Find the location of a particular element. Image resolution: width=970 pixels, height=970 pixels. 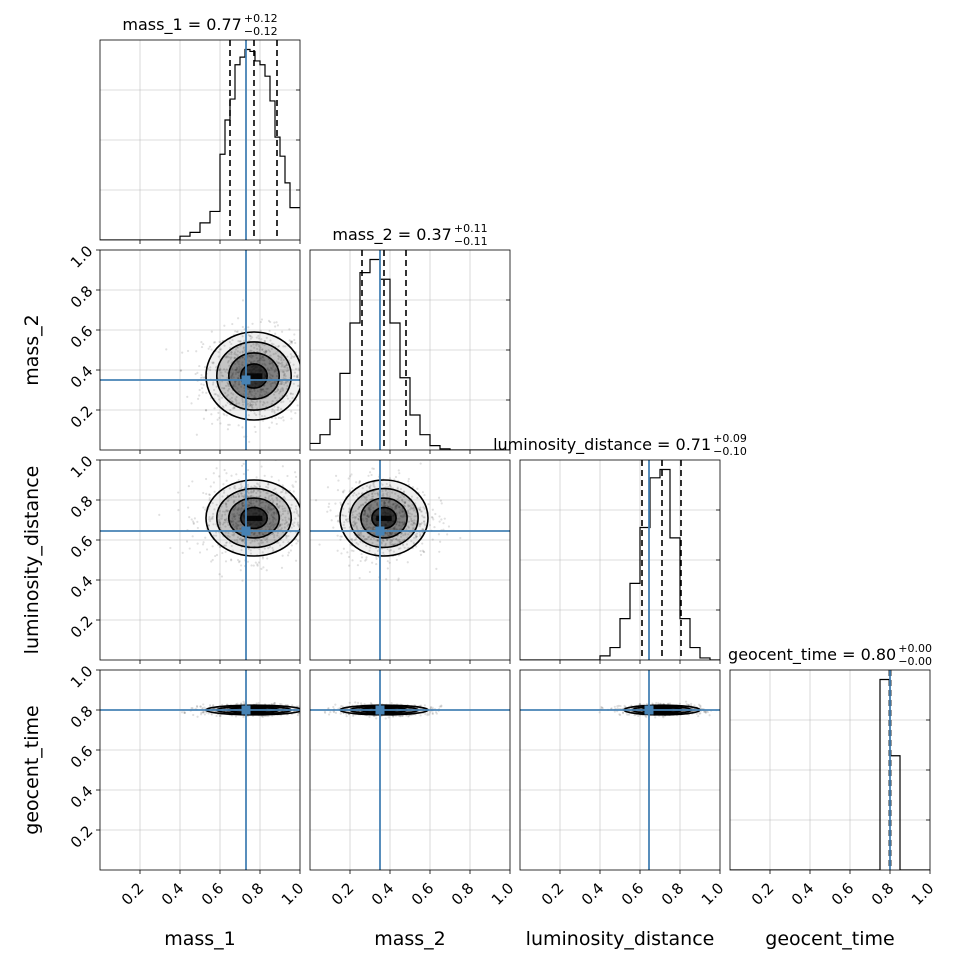

scatter-panel-mass_2-luminosity_distance is located at coordinates (410, 561).